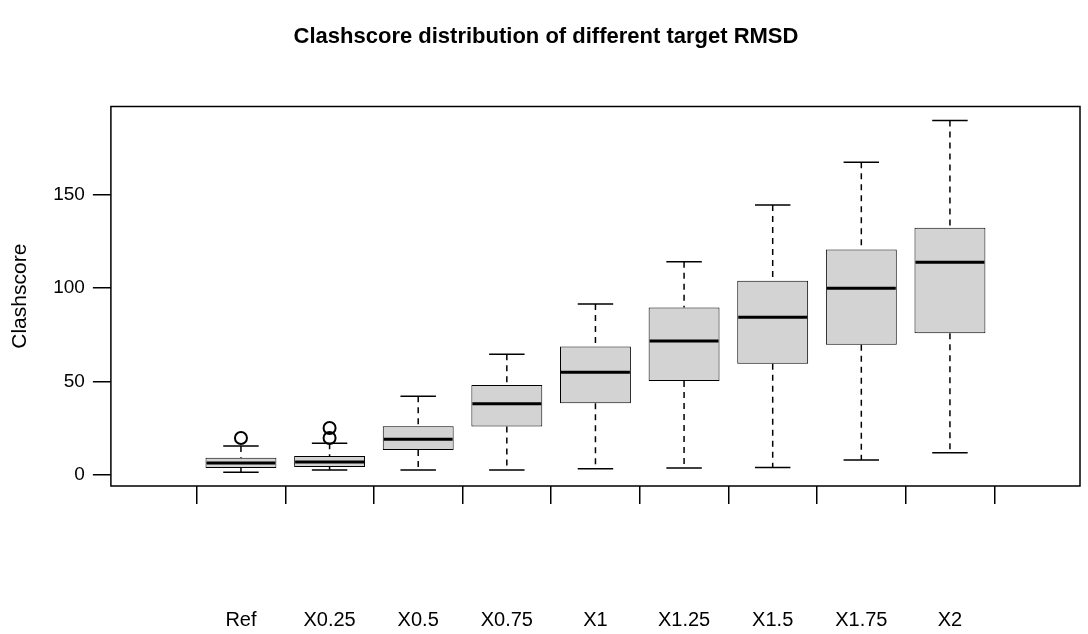 Image resolution: width=1088 pixels, height=634 pixels. Describe the element at coordinates (69, 193) in the screenshot. I see `y-tick-label: 150` at that location.